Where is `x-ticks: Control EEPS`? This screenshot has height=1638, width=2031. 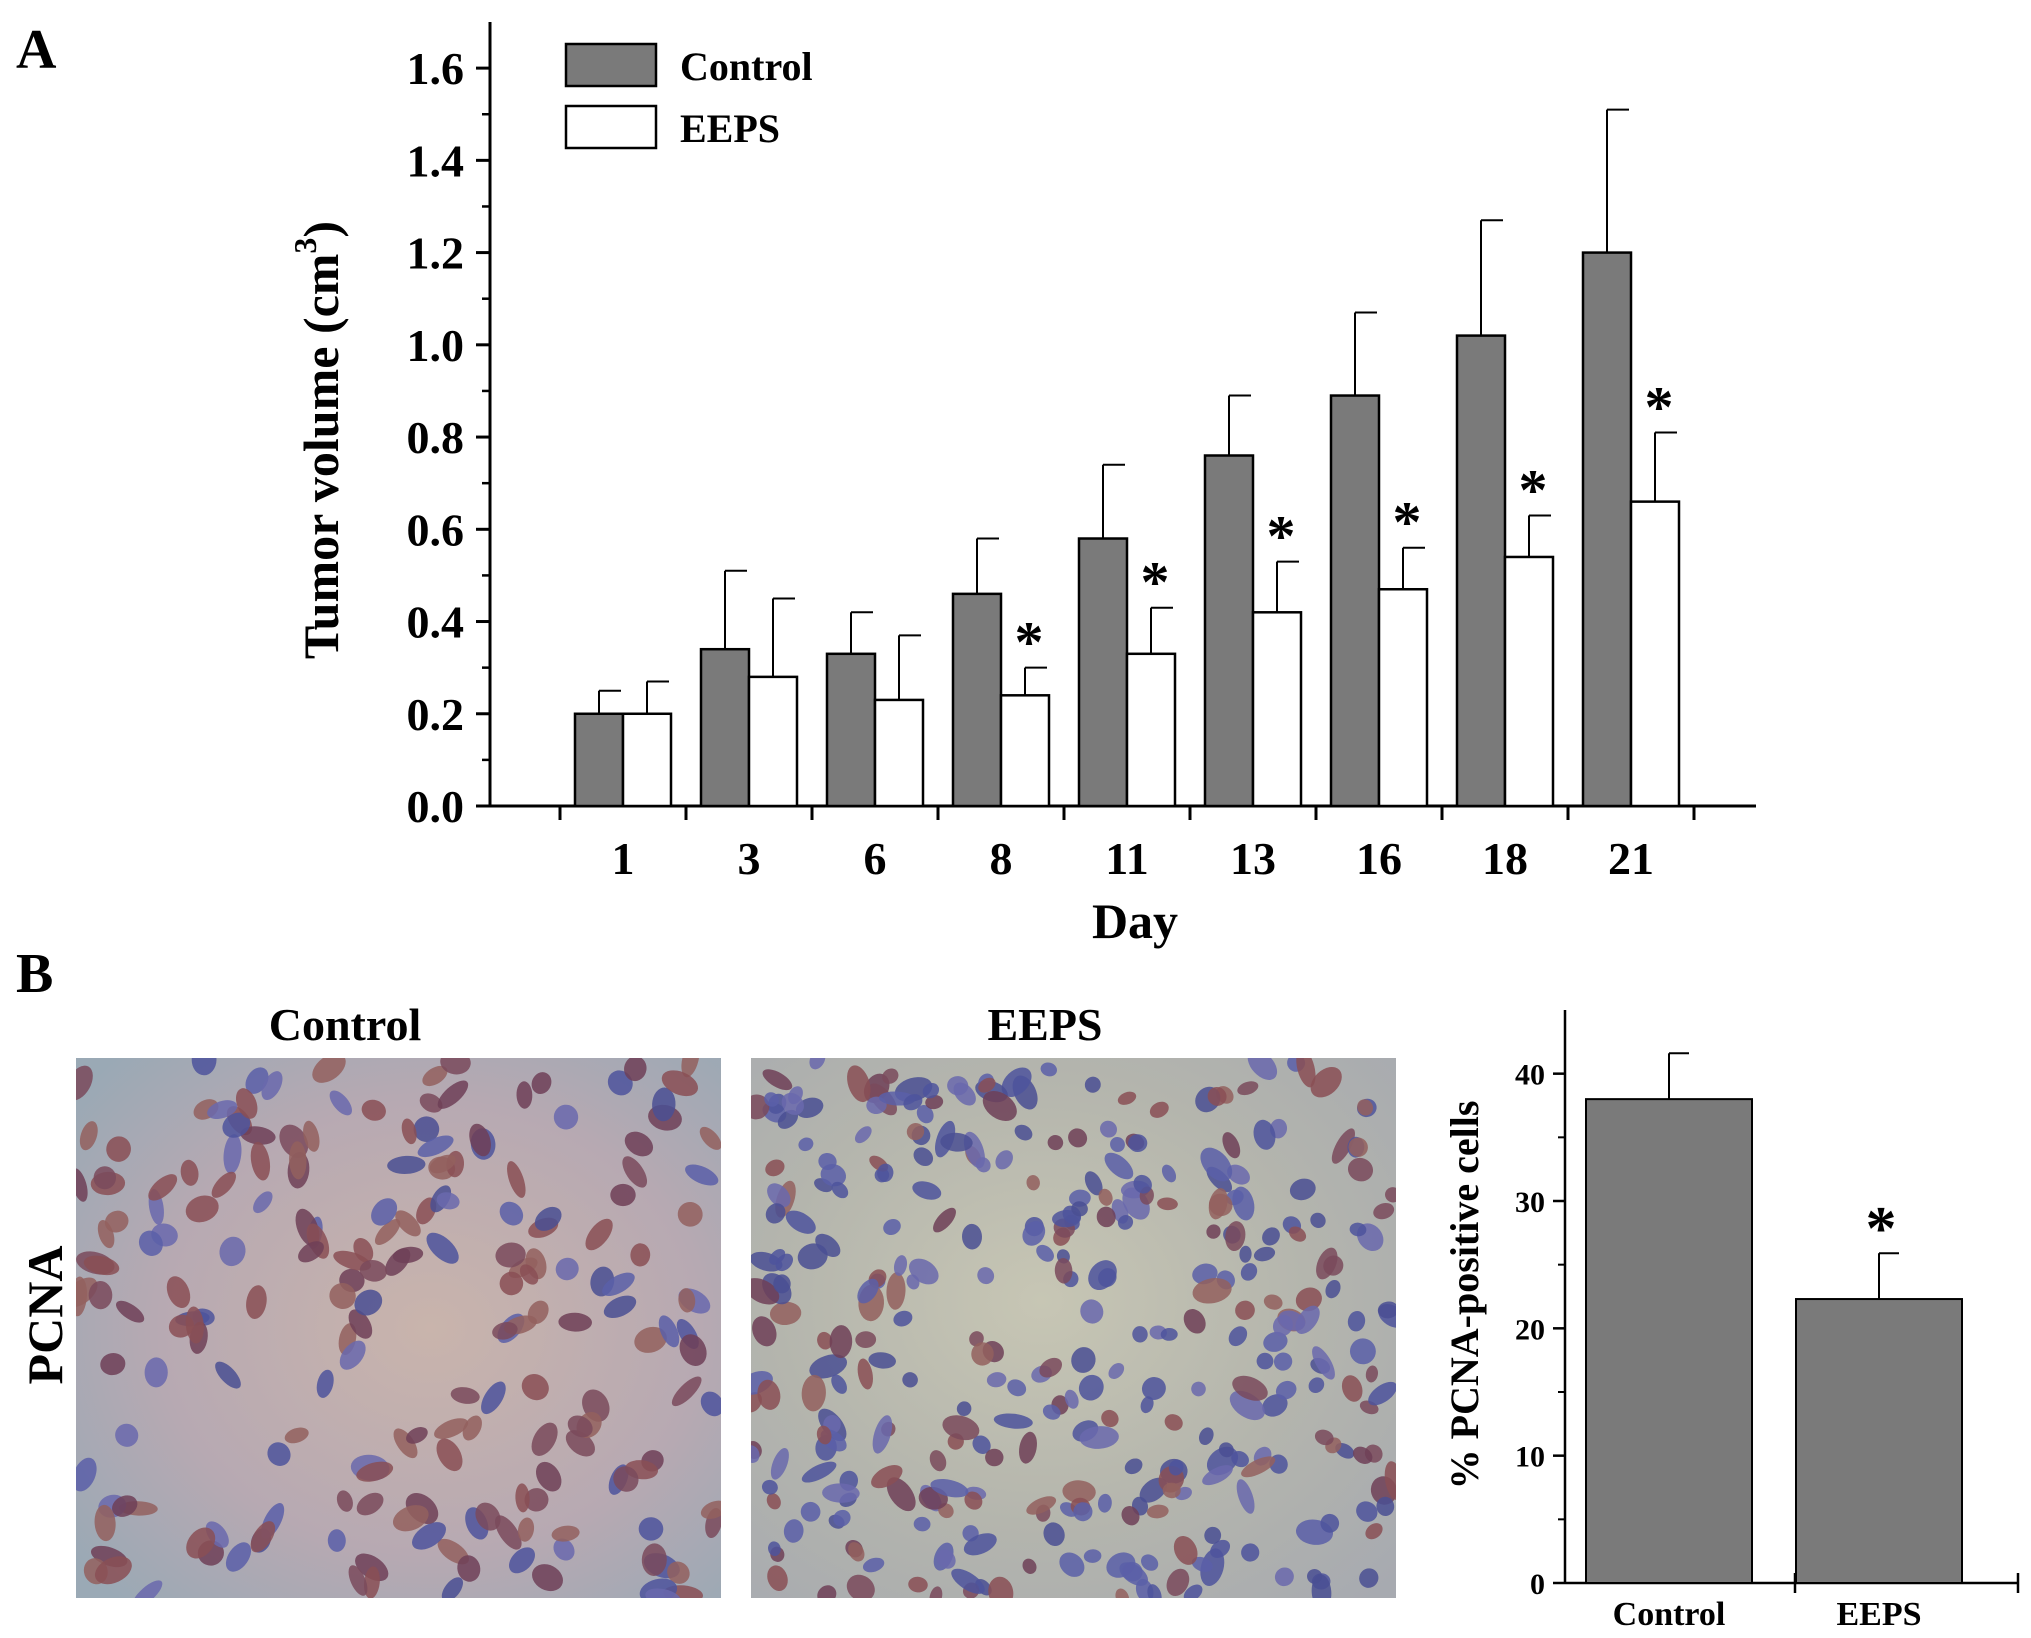 x-ticks: Control EEPS is located at coordinates (1816, 1603).